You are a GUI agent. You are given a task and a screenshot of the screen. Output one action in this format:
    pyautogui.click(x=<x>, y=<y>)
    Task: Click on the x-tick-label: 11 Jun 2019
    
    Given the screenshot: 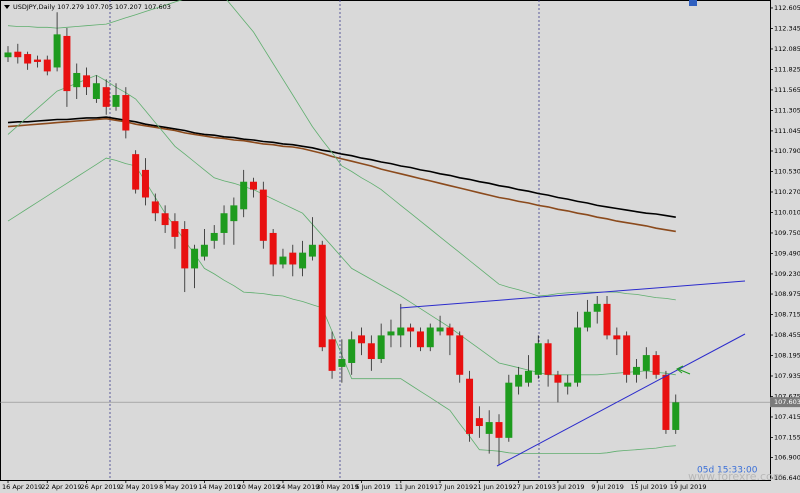 What is the action you would take?
    pyautogui.click(x=414, y=487)
    